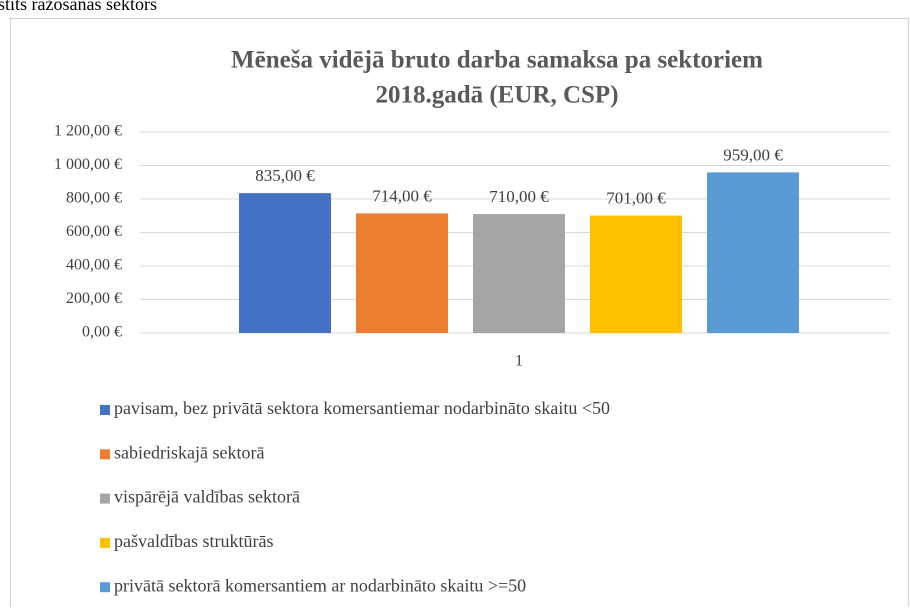  I want to click on data-label: 710,00 €, so click(519, 196).